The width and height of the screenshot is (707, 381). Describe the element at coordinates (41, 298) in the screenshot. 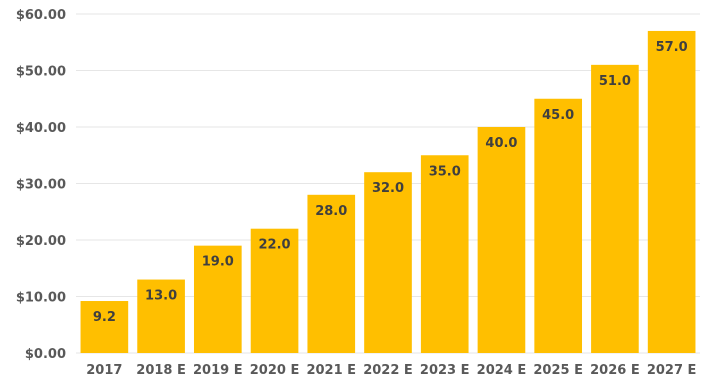

I see `y-tick-label: $10.00` at that location.